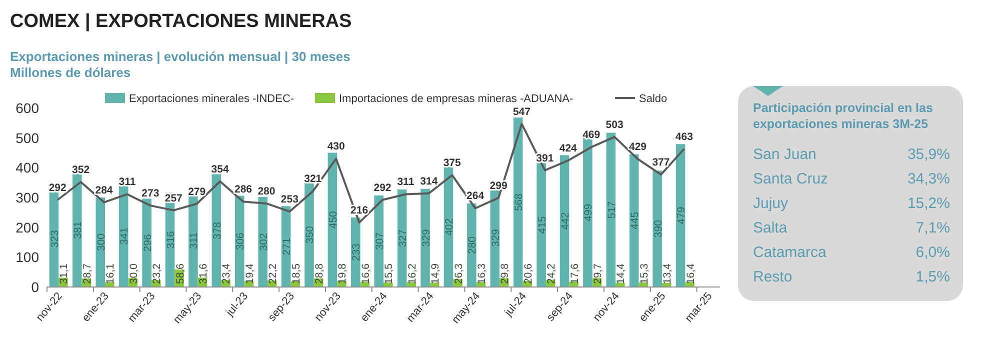 Image resolution: width=988 pixels, height=343 pixels. I want to click on chart-subtitle: Exportaciones mineras | evolución mensual | 30 meses, so click(180, 56).